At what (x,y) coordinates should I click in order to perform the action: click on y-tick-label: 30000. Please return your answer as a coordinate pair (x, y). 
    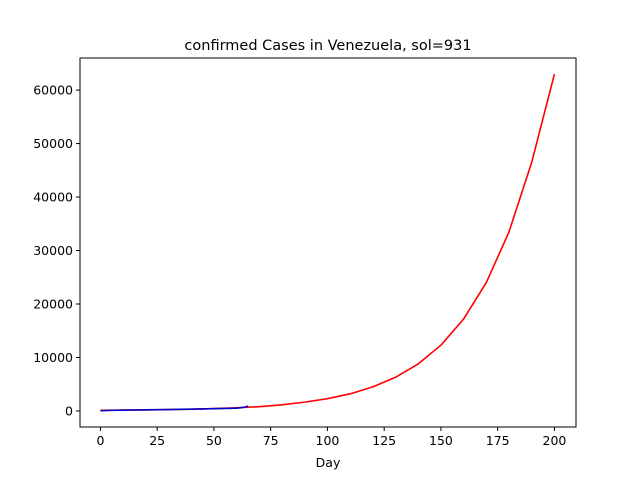
    Looking at the image, I should click on (53, 250).